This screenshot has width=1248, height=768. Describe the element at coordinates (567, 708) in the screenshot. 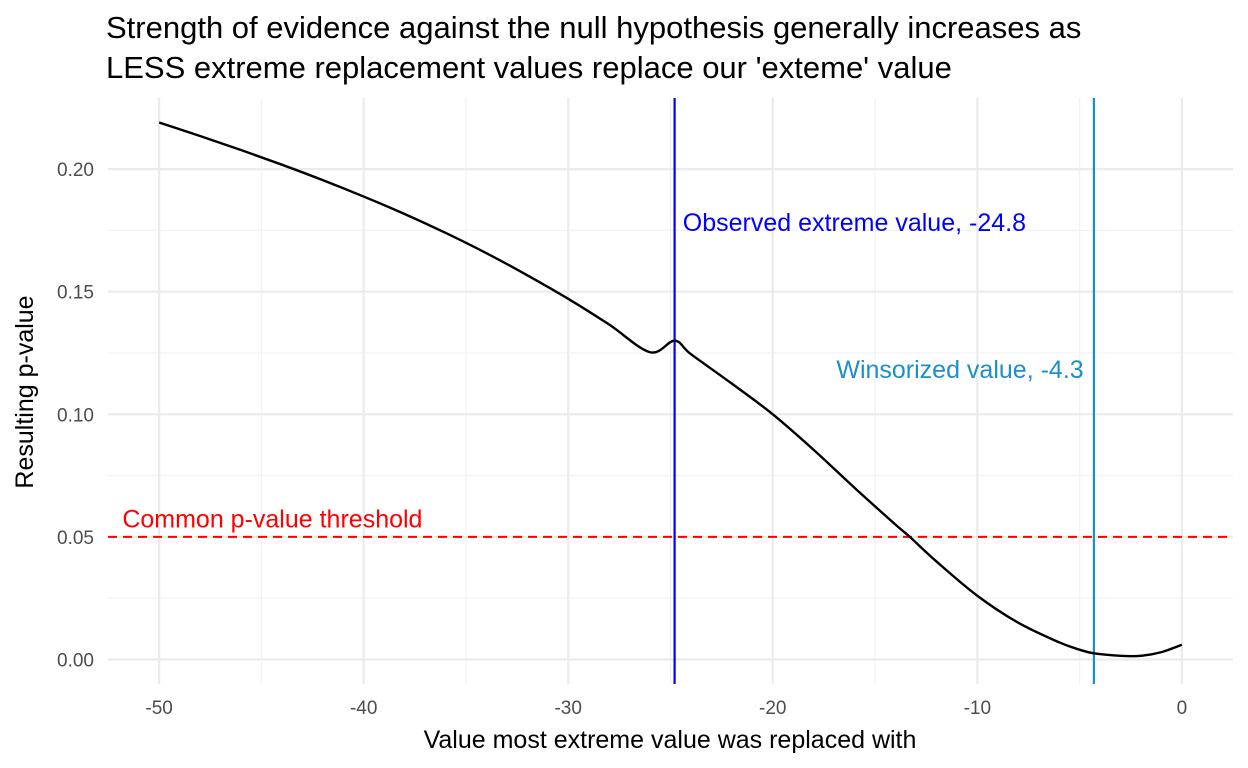

I see `x-tick-label: -30` at that location.